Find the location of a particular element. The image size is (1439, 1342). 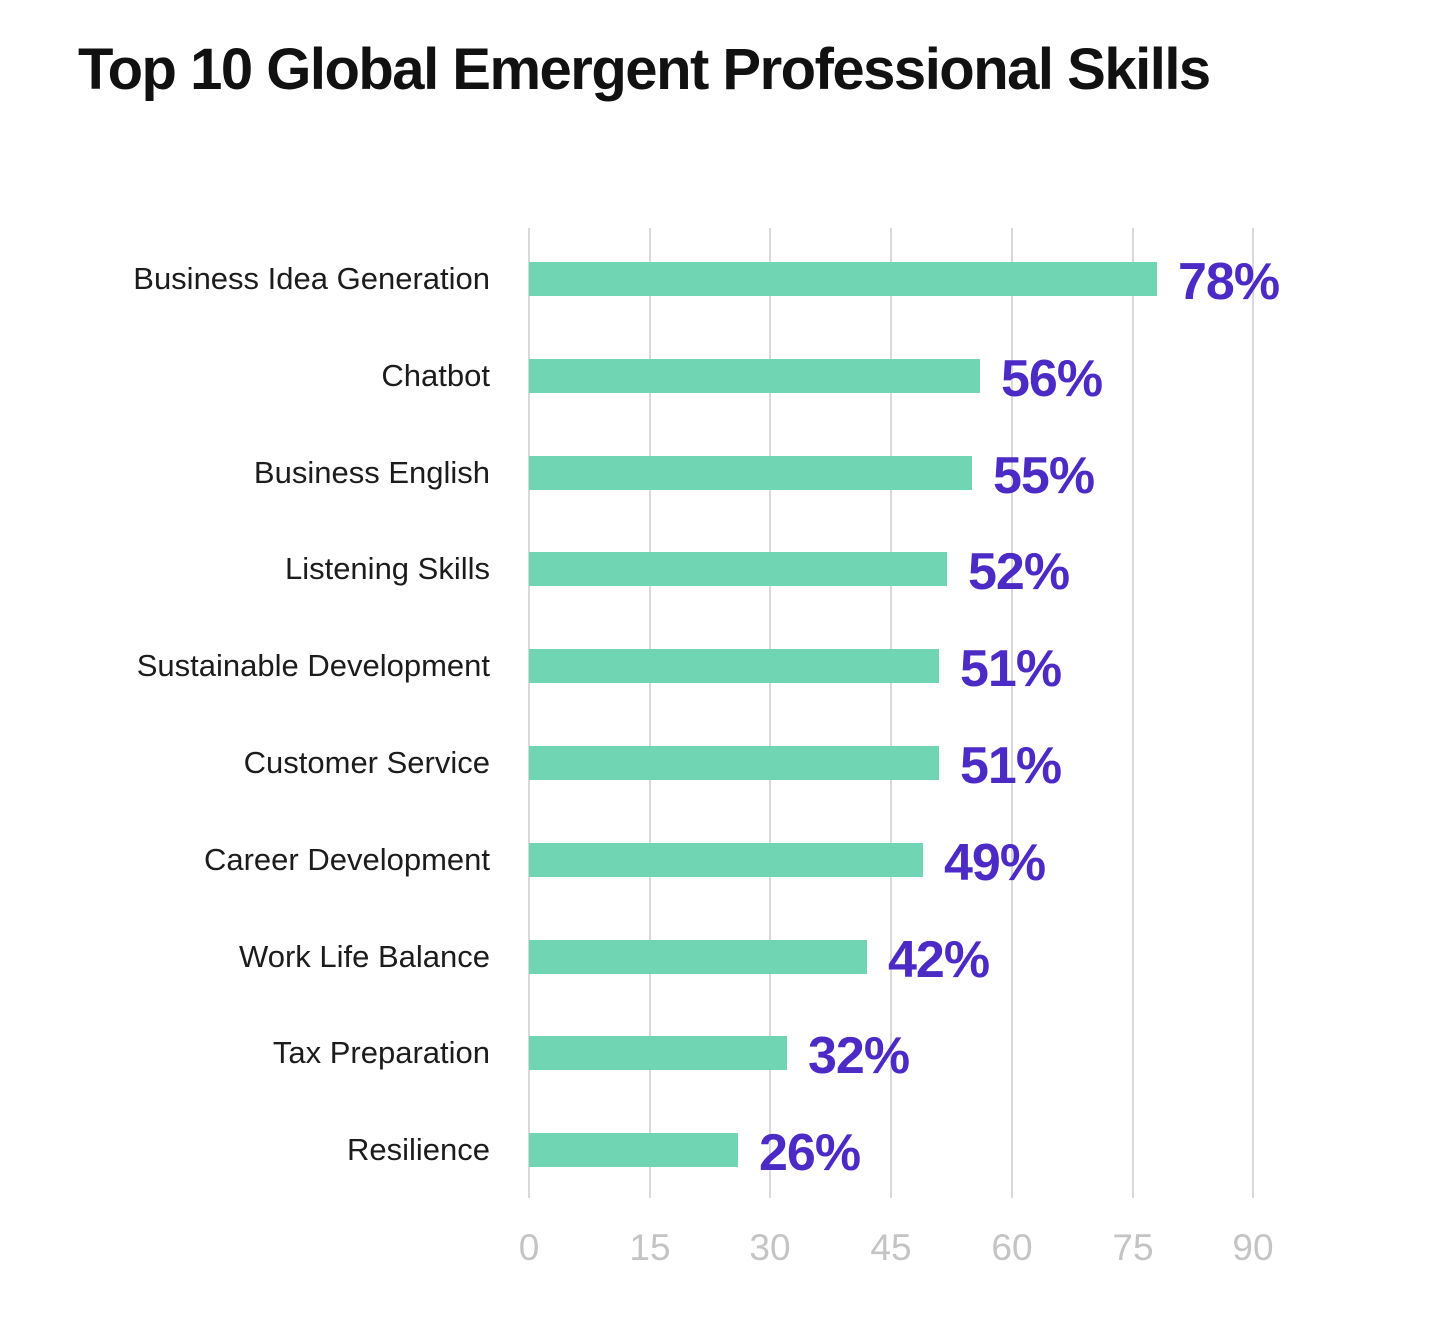

category-label: Tax Preparation is located at coordinates (381, 1052).